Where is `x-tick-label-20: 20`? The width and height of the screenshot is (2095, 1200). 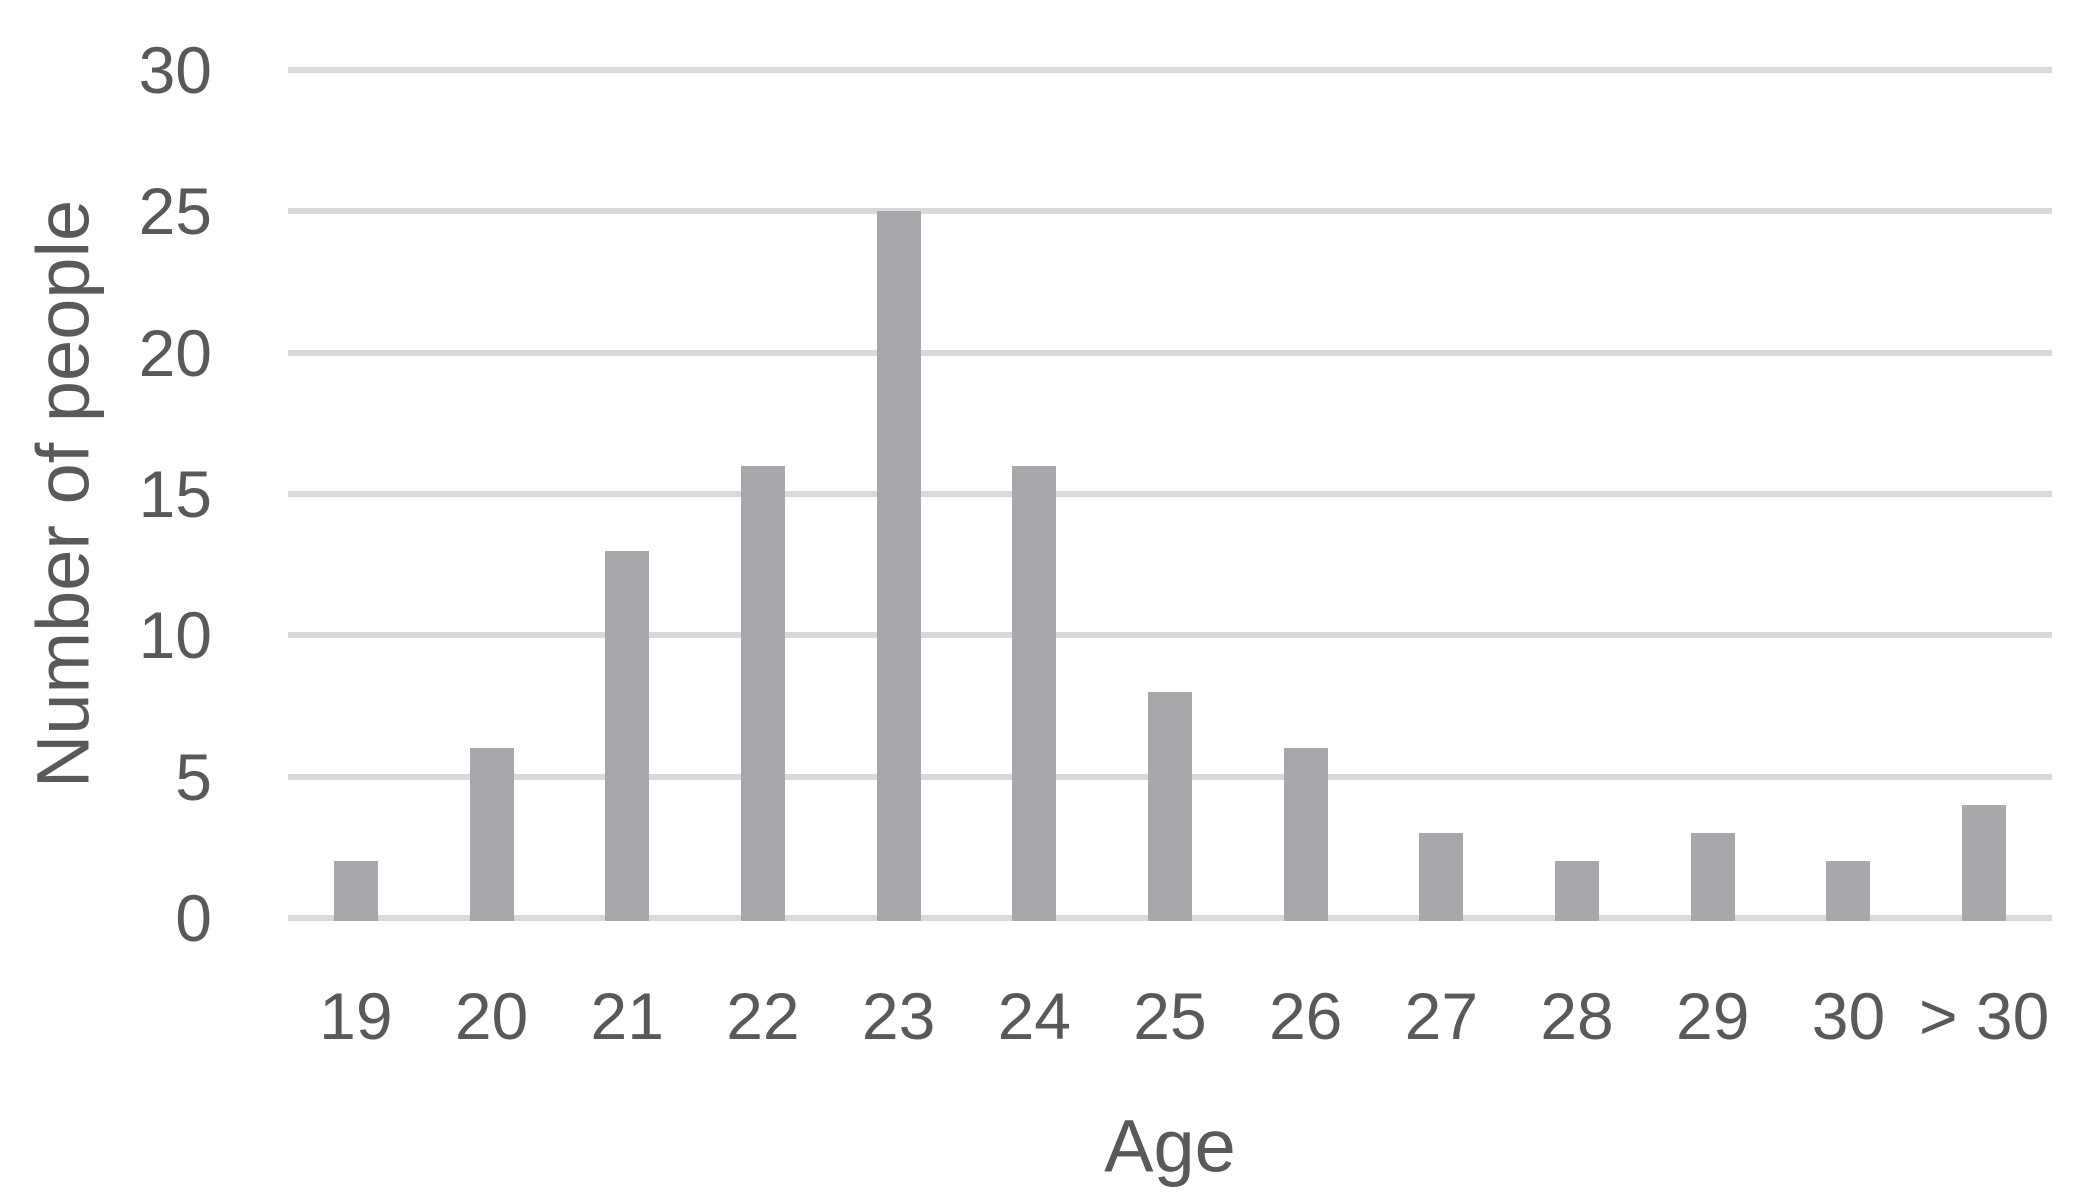
x-tick-label-20: 20 is located at coordinates (491, 1016).